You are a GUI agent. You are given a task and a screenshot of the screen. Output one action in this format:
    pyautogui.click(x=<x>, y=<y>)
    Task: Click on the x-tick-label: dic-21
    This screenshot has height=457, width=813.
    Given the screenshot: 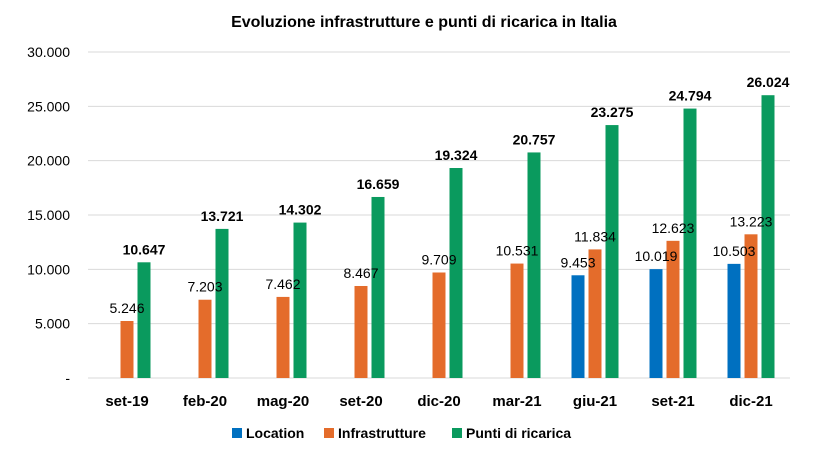 What is the action you would take?
    pyautogui.click(x=750, y=401)
    